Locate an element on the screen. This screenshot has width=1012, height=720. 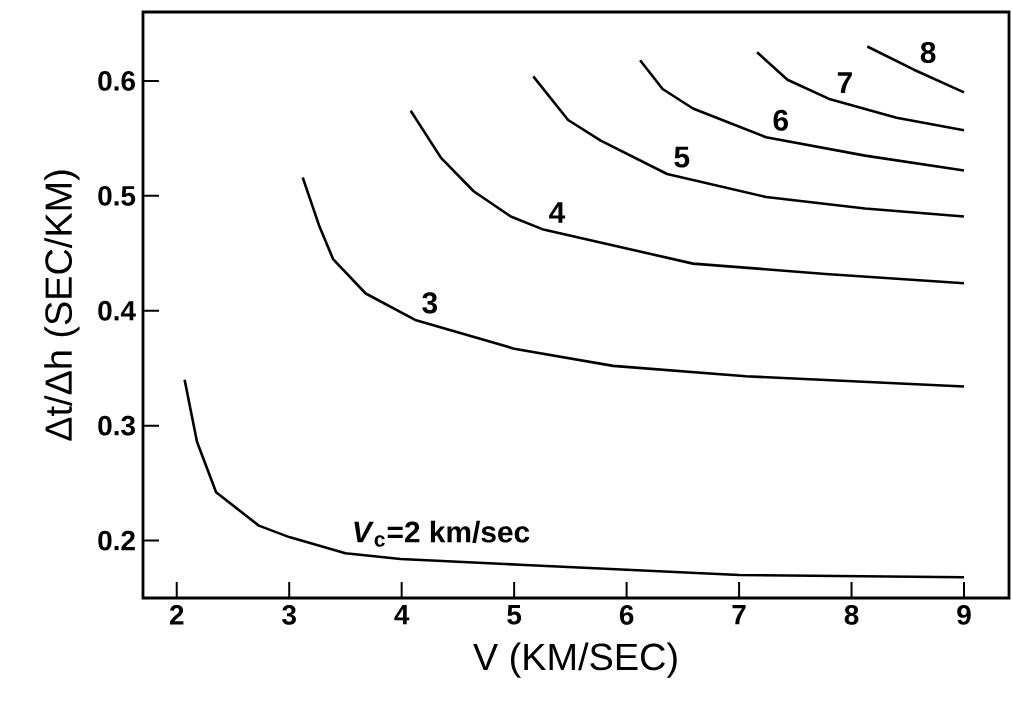
x-tick-label: 3 is located at coordinates (289, 615).